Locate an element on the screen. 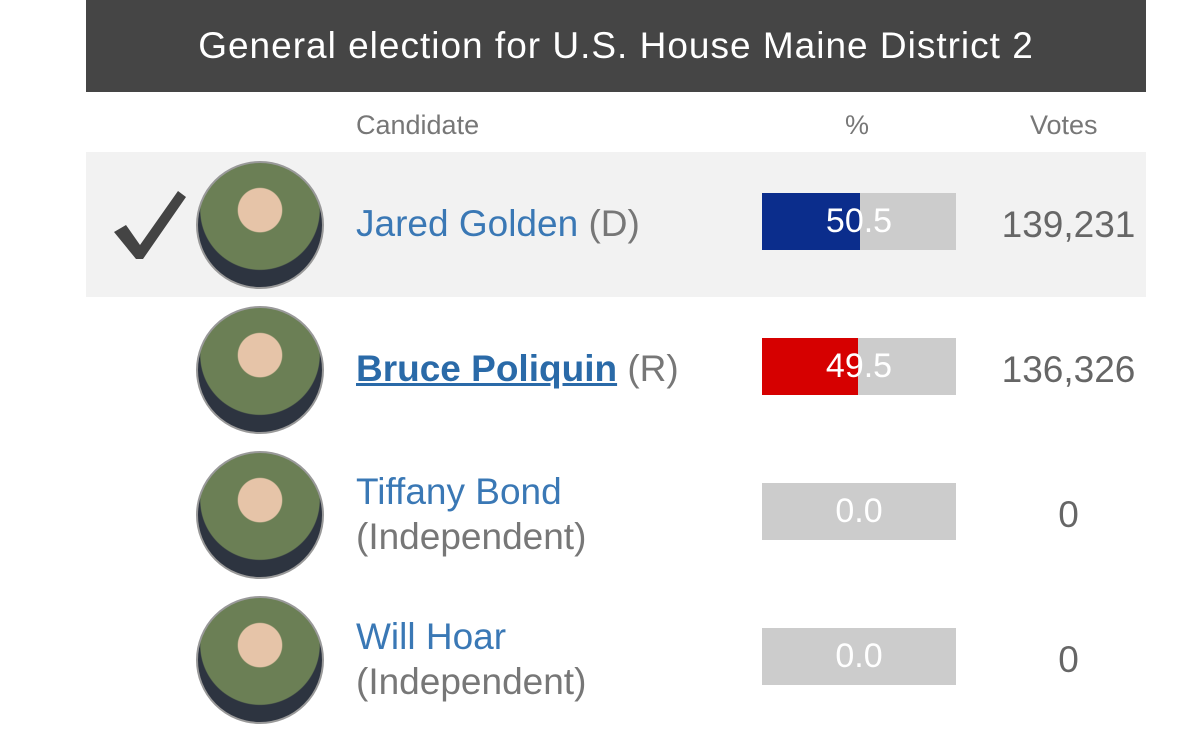  name-wrap: Jared Golden (D) is located at coordinates (498, 224).